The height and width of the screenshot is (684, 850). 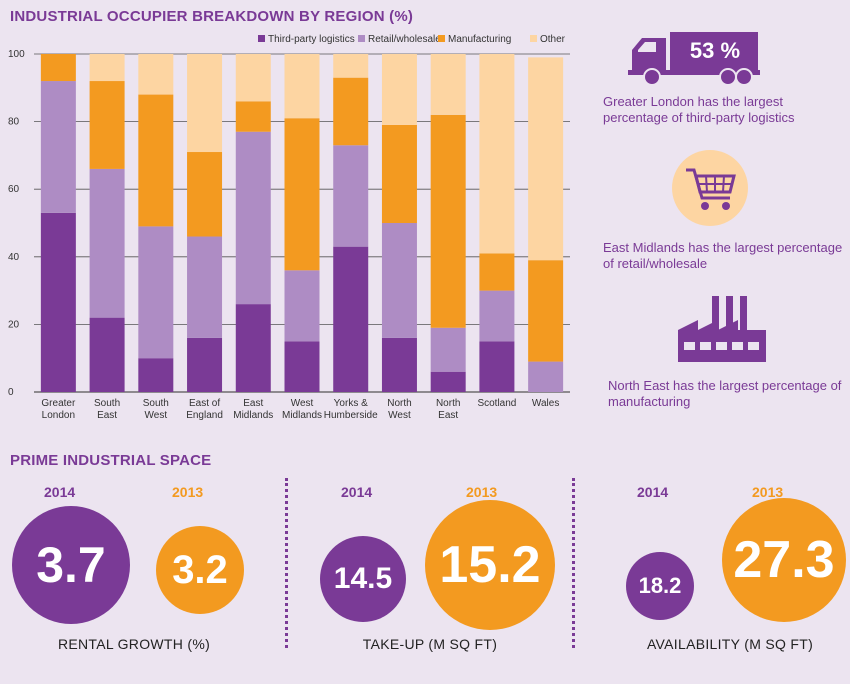 What do you see at coordinates (200, 570) in the screenshot?
I see `rental-growth-2013-bubble: 3.2` at bounding box center [200, 570].